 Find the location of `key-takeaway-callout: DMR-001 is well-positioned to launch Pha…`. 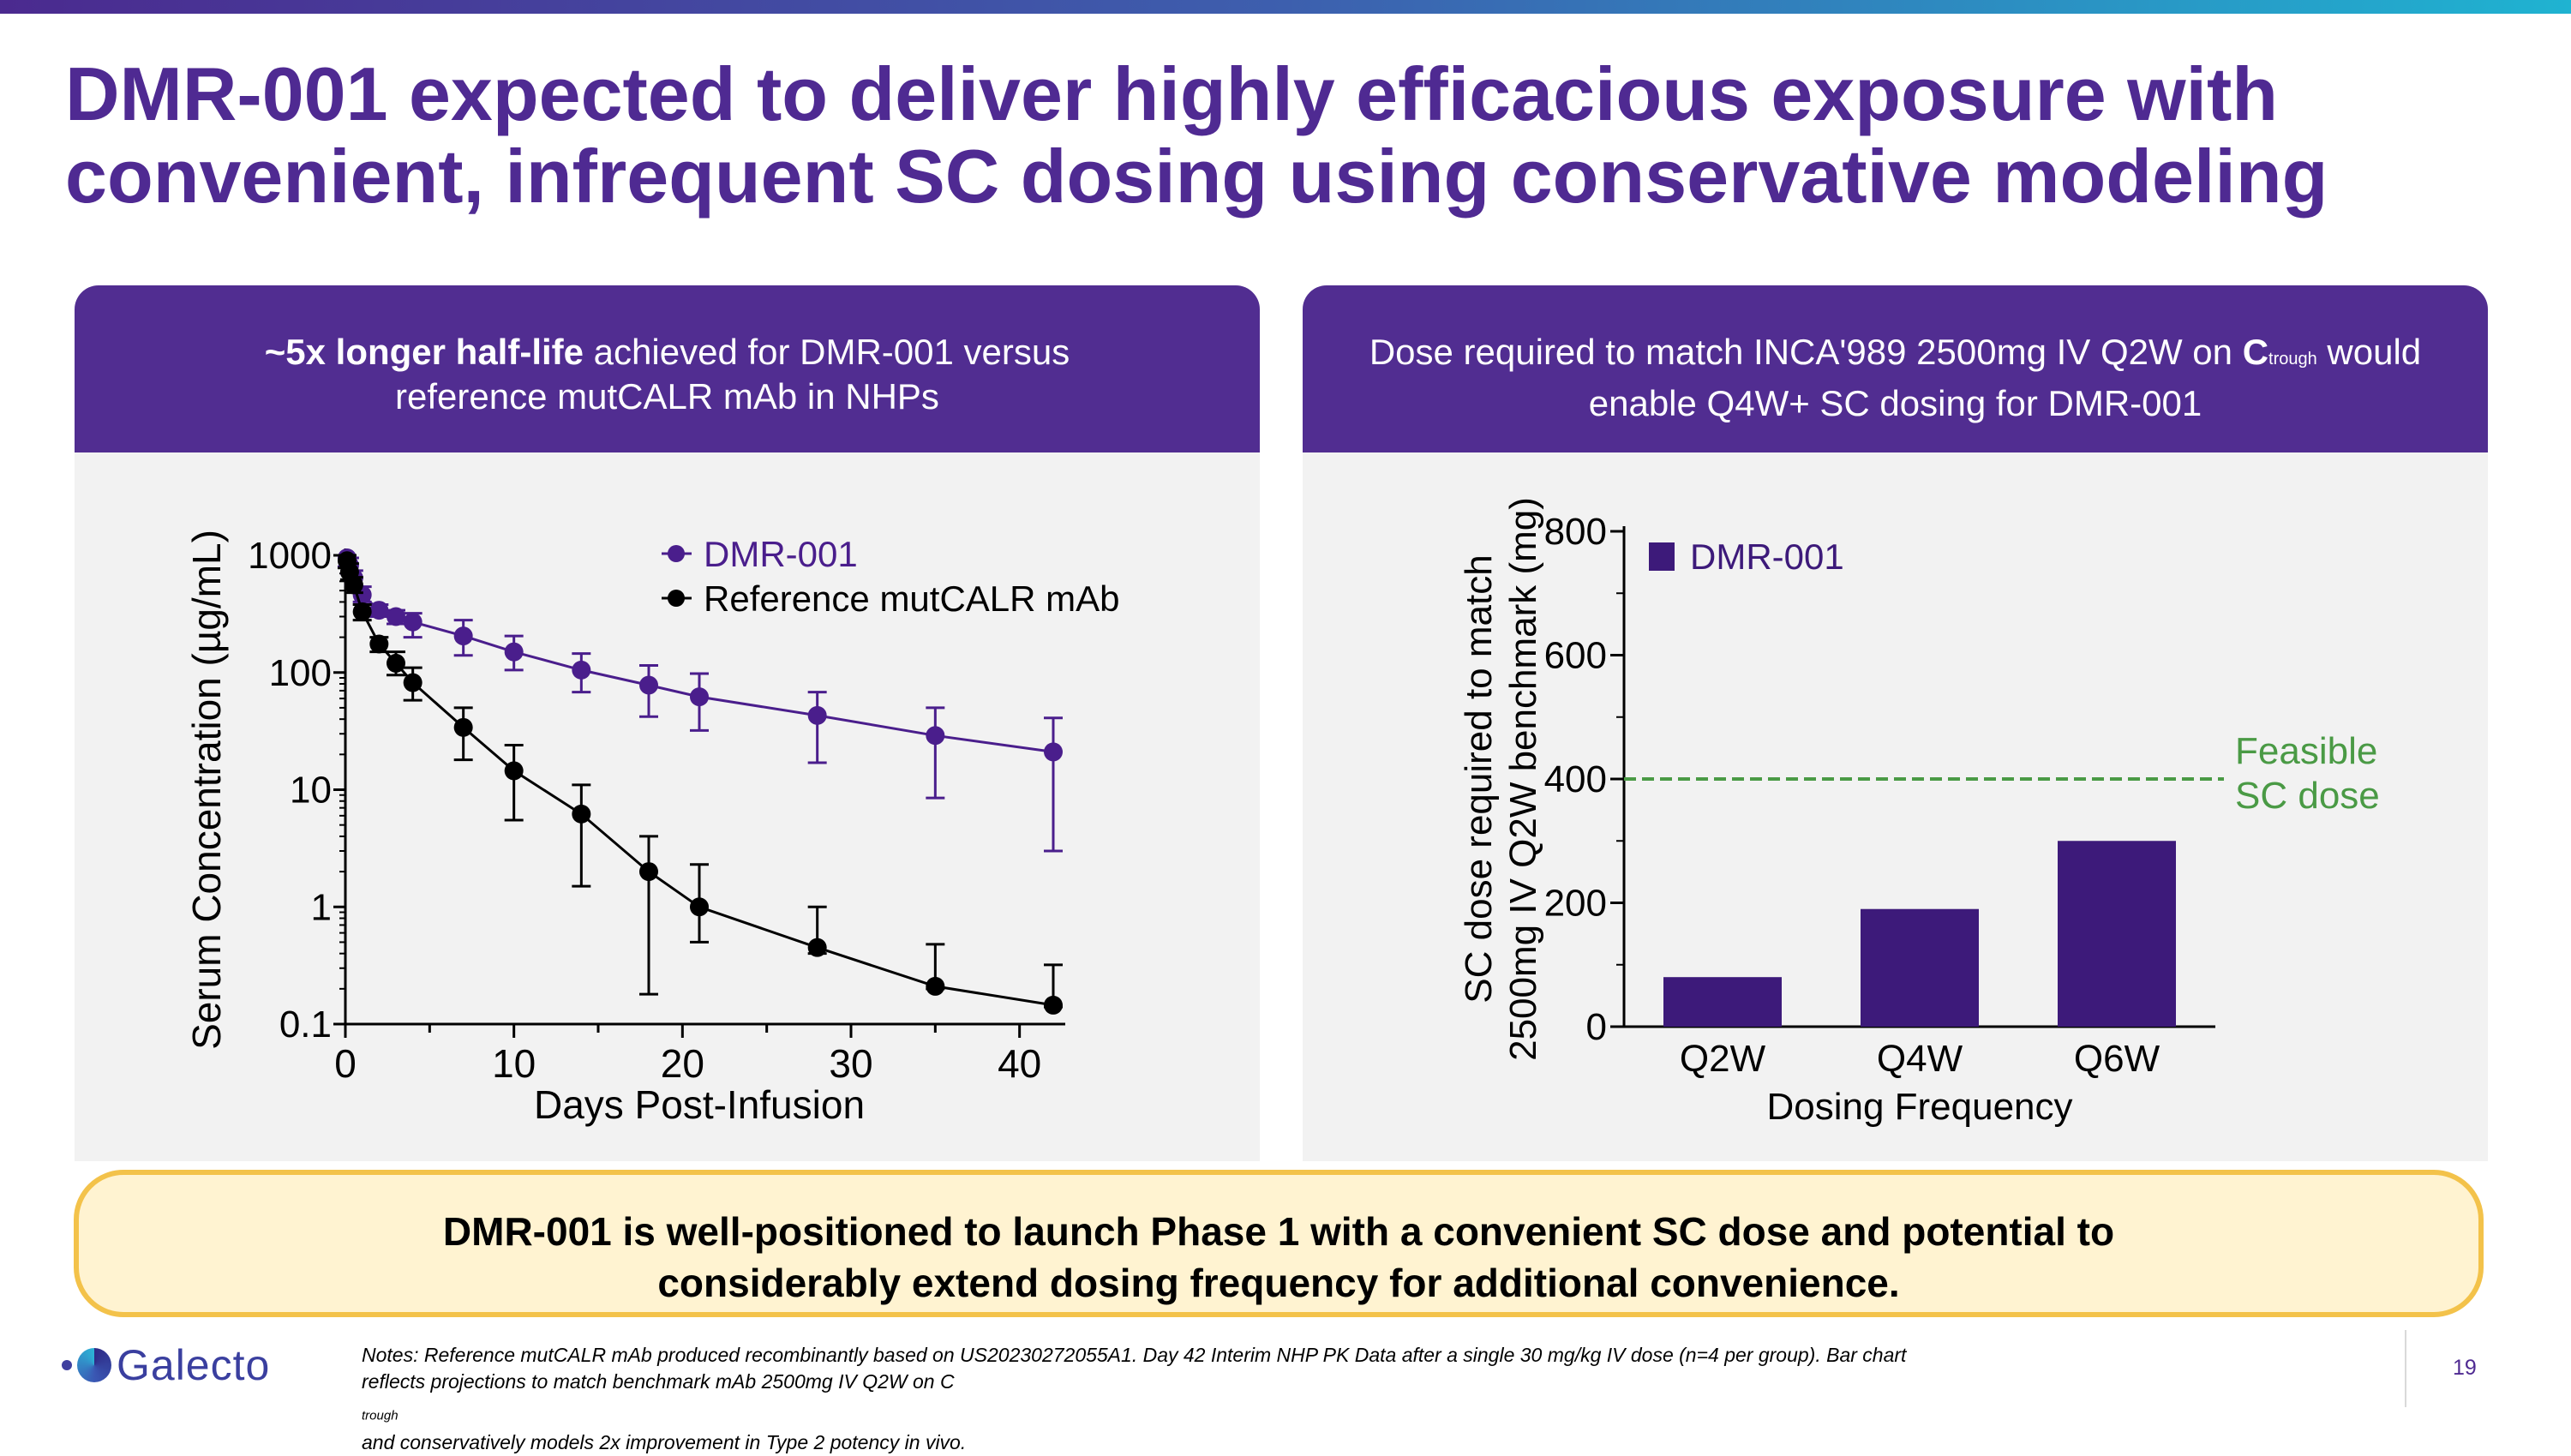

key-takeaway-callout: DMR-001 is well-positioned to launch Pha… is located at coordinates (1279, 1244).